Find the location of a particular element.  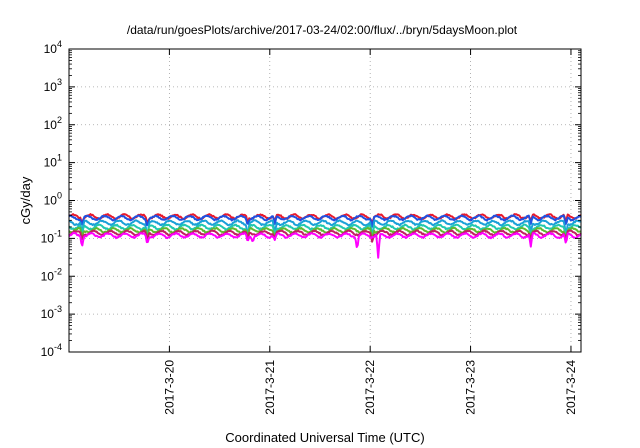

series-layer is located at coordinates (325, 236).